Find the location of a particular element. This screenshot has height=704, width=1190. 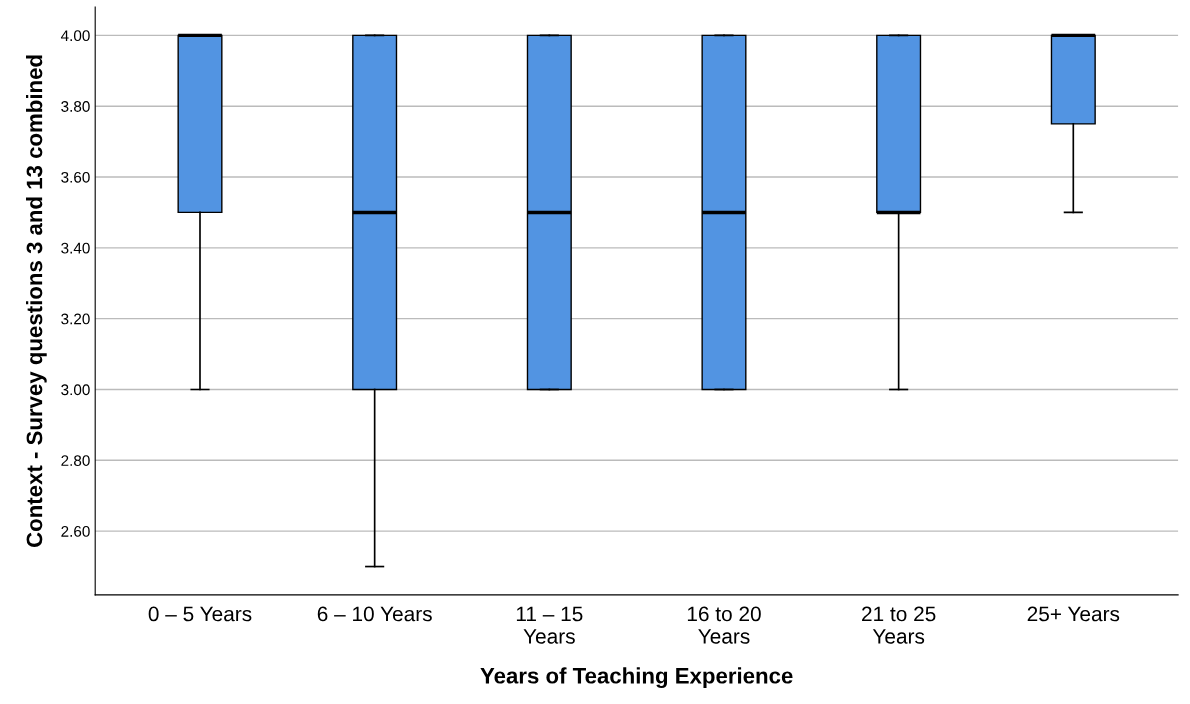

y-tick-label: 3.40 is located at coordinates (75, 248).